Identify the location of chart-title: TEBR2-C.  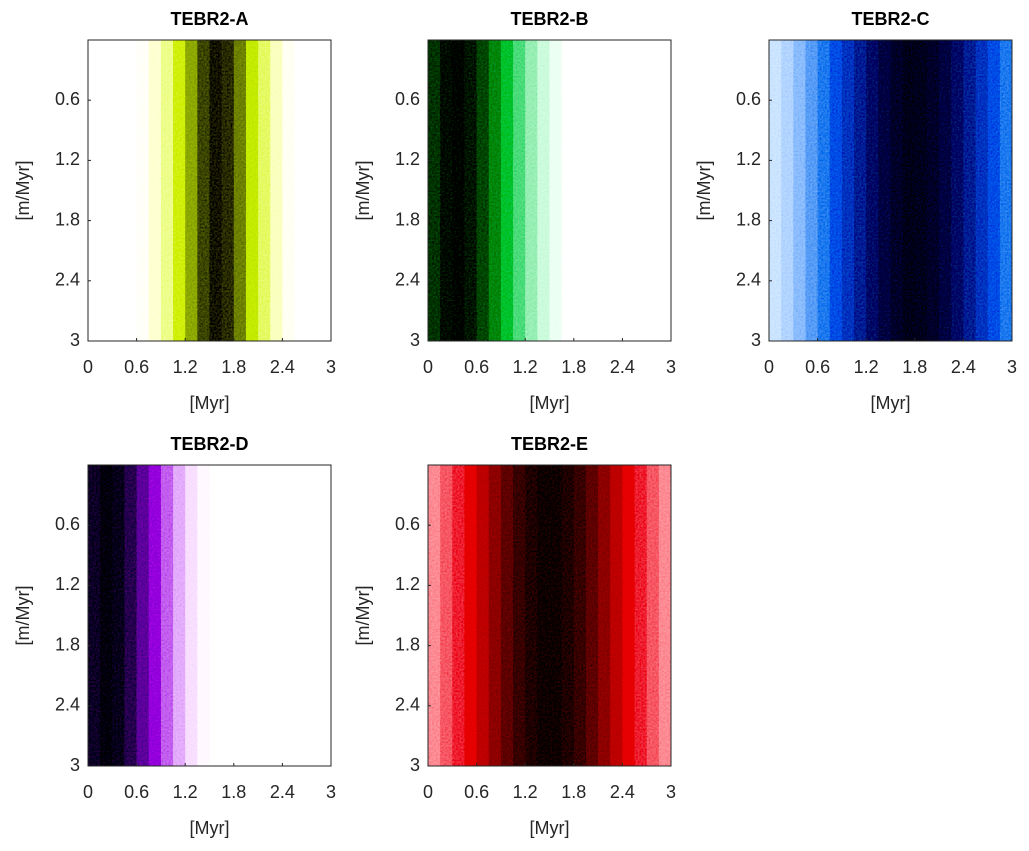
(890, 19).